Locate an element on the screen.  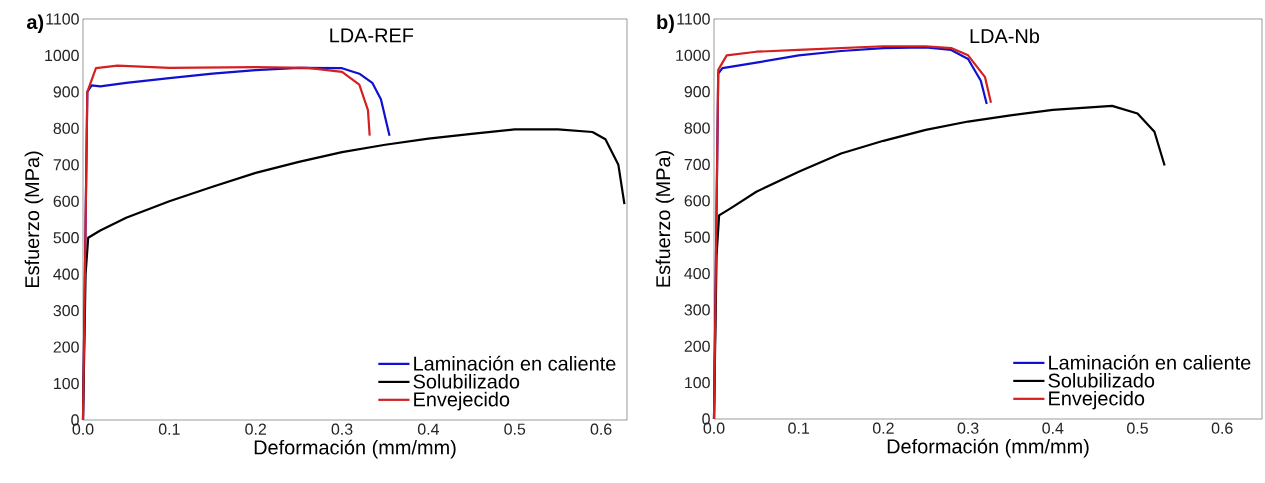
text: a) is located at coordinates (35, 24).